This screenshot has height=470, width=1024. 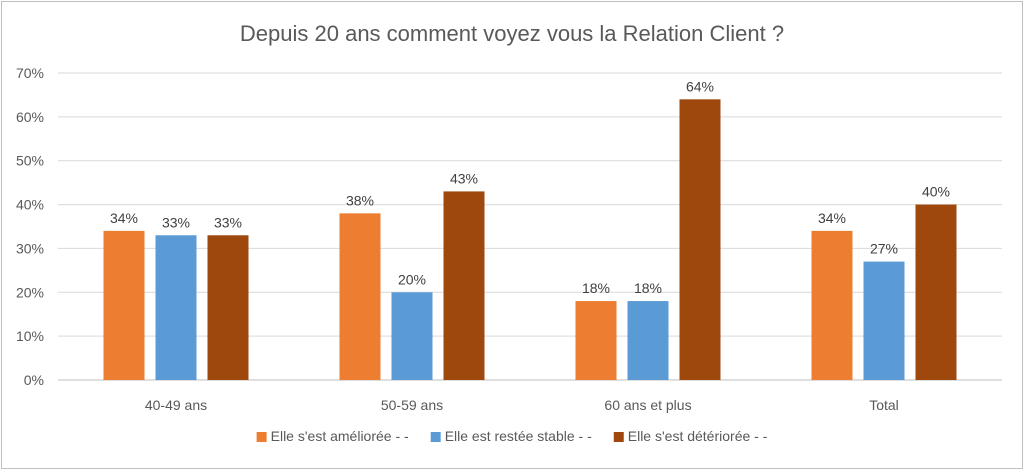 What do you see at coordinates (340, 436) in the screenshot?
I see `legend-label: Elle s'est améliorée - -` at bounding box center [340, 436].